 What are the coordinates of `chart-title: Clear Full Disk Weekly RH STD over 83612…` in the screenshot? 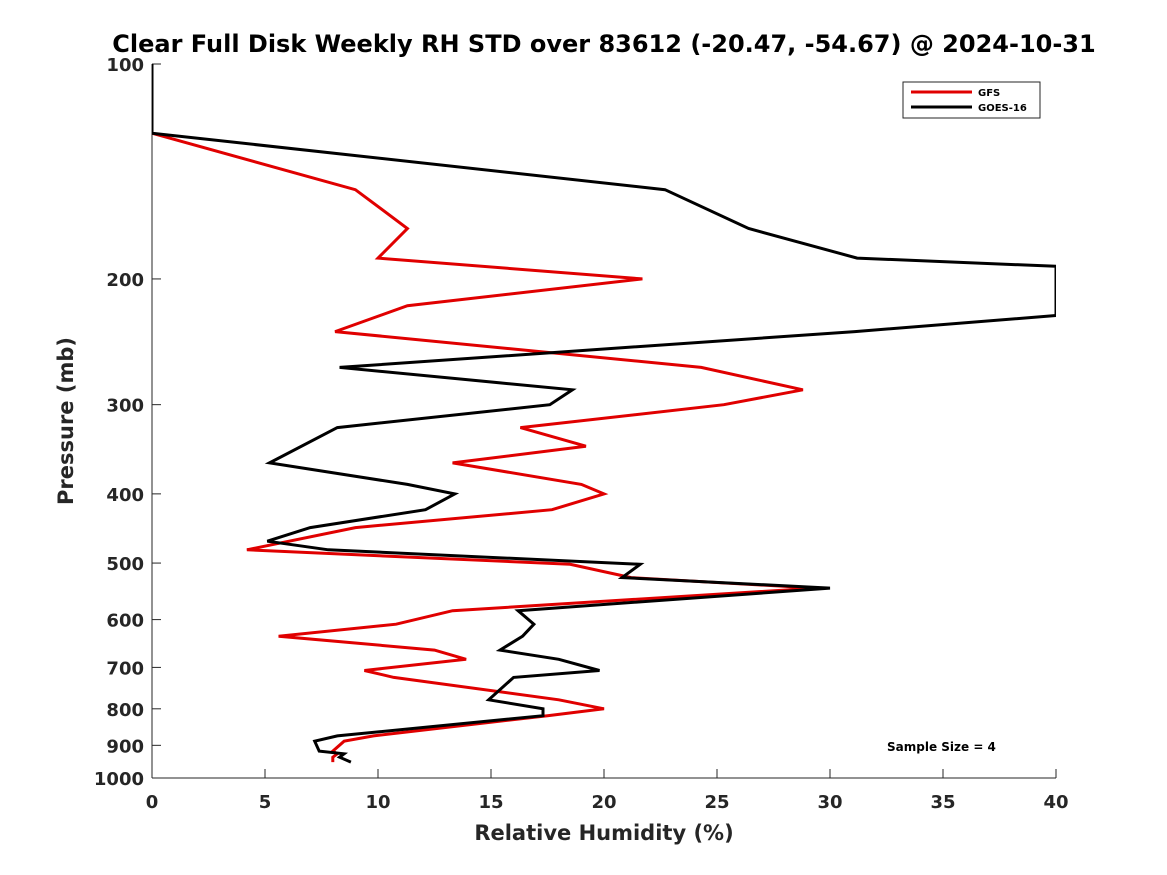 It's located at (603, 44).